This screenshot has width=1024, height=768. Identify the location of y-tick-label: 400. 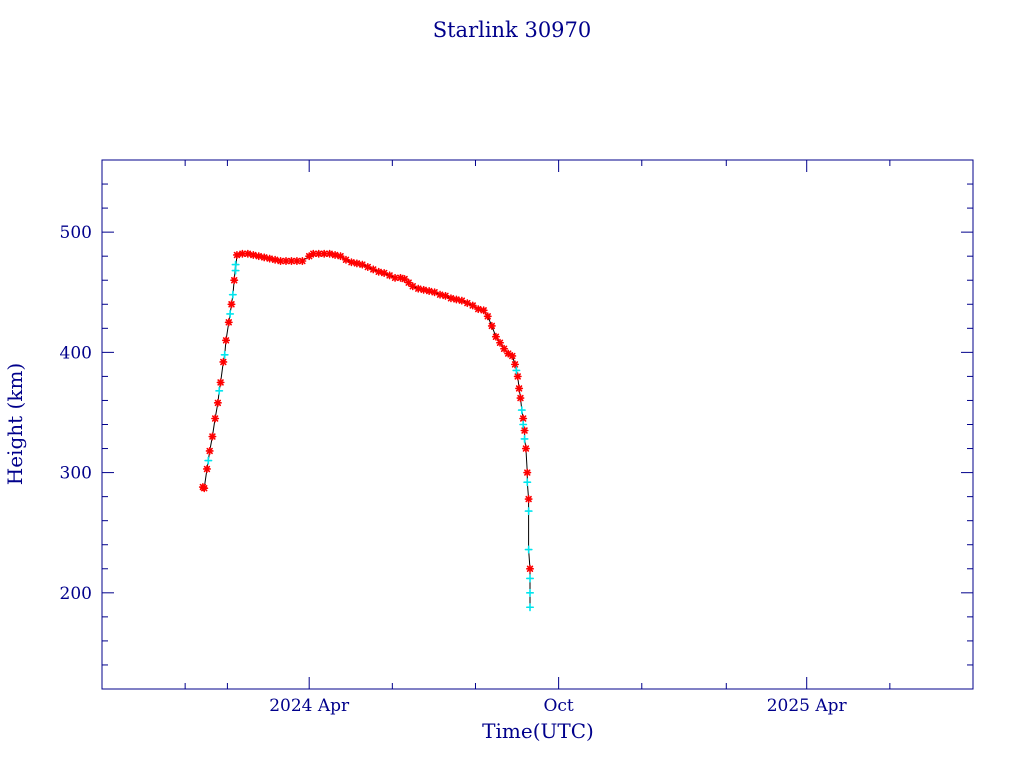
(76, 353).